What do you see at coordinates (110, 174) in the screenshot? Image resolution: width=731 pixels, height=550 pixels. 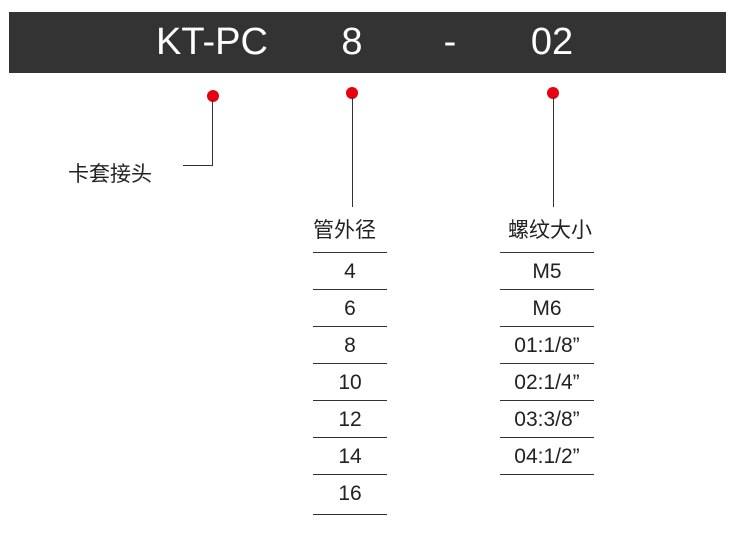 I see `label-fitting: 卡套接头` at bounding box center [110, 174].